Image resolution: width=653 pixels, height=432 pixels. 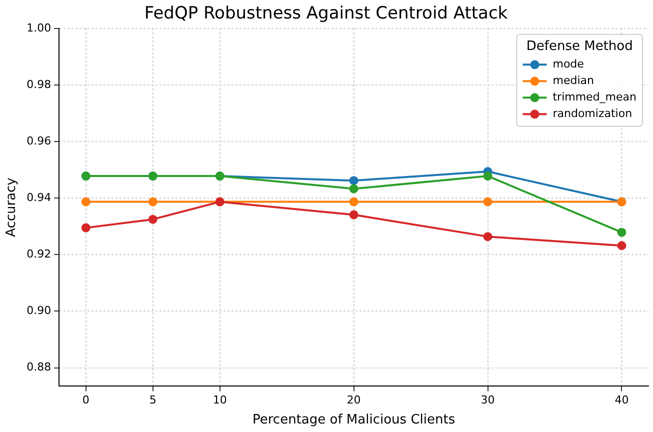 I want to click on legend-label: mode, so click(x=568, y=64).